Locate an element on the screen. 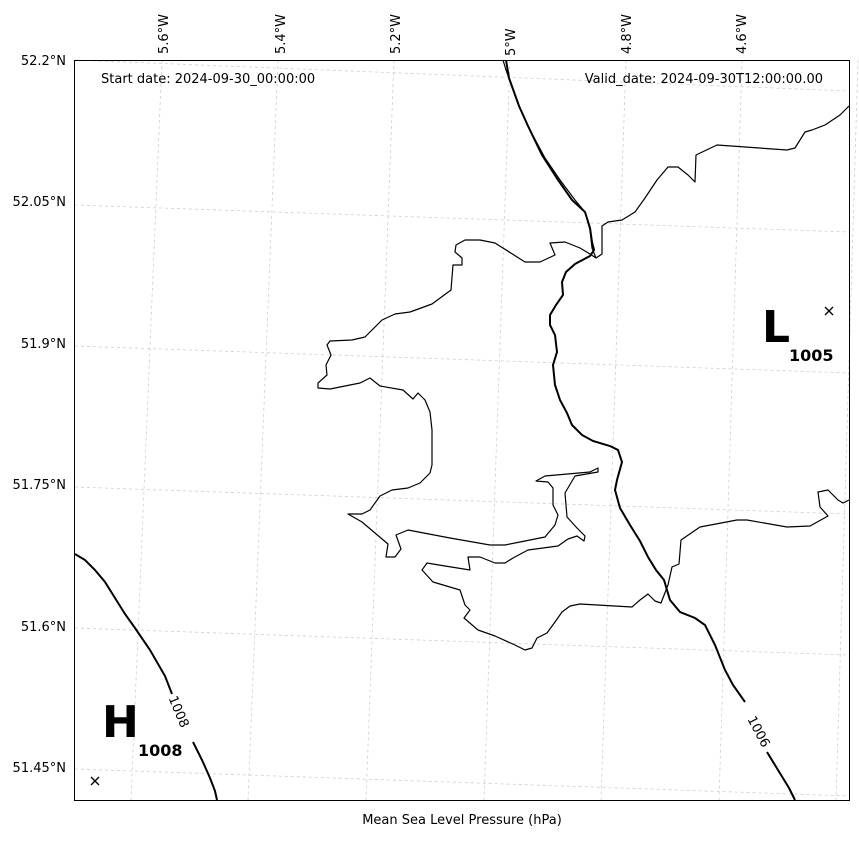 This screenshot has height=848, width=859. parallel-51.6N is located at coordinates (462, 641).